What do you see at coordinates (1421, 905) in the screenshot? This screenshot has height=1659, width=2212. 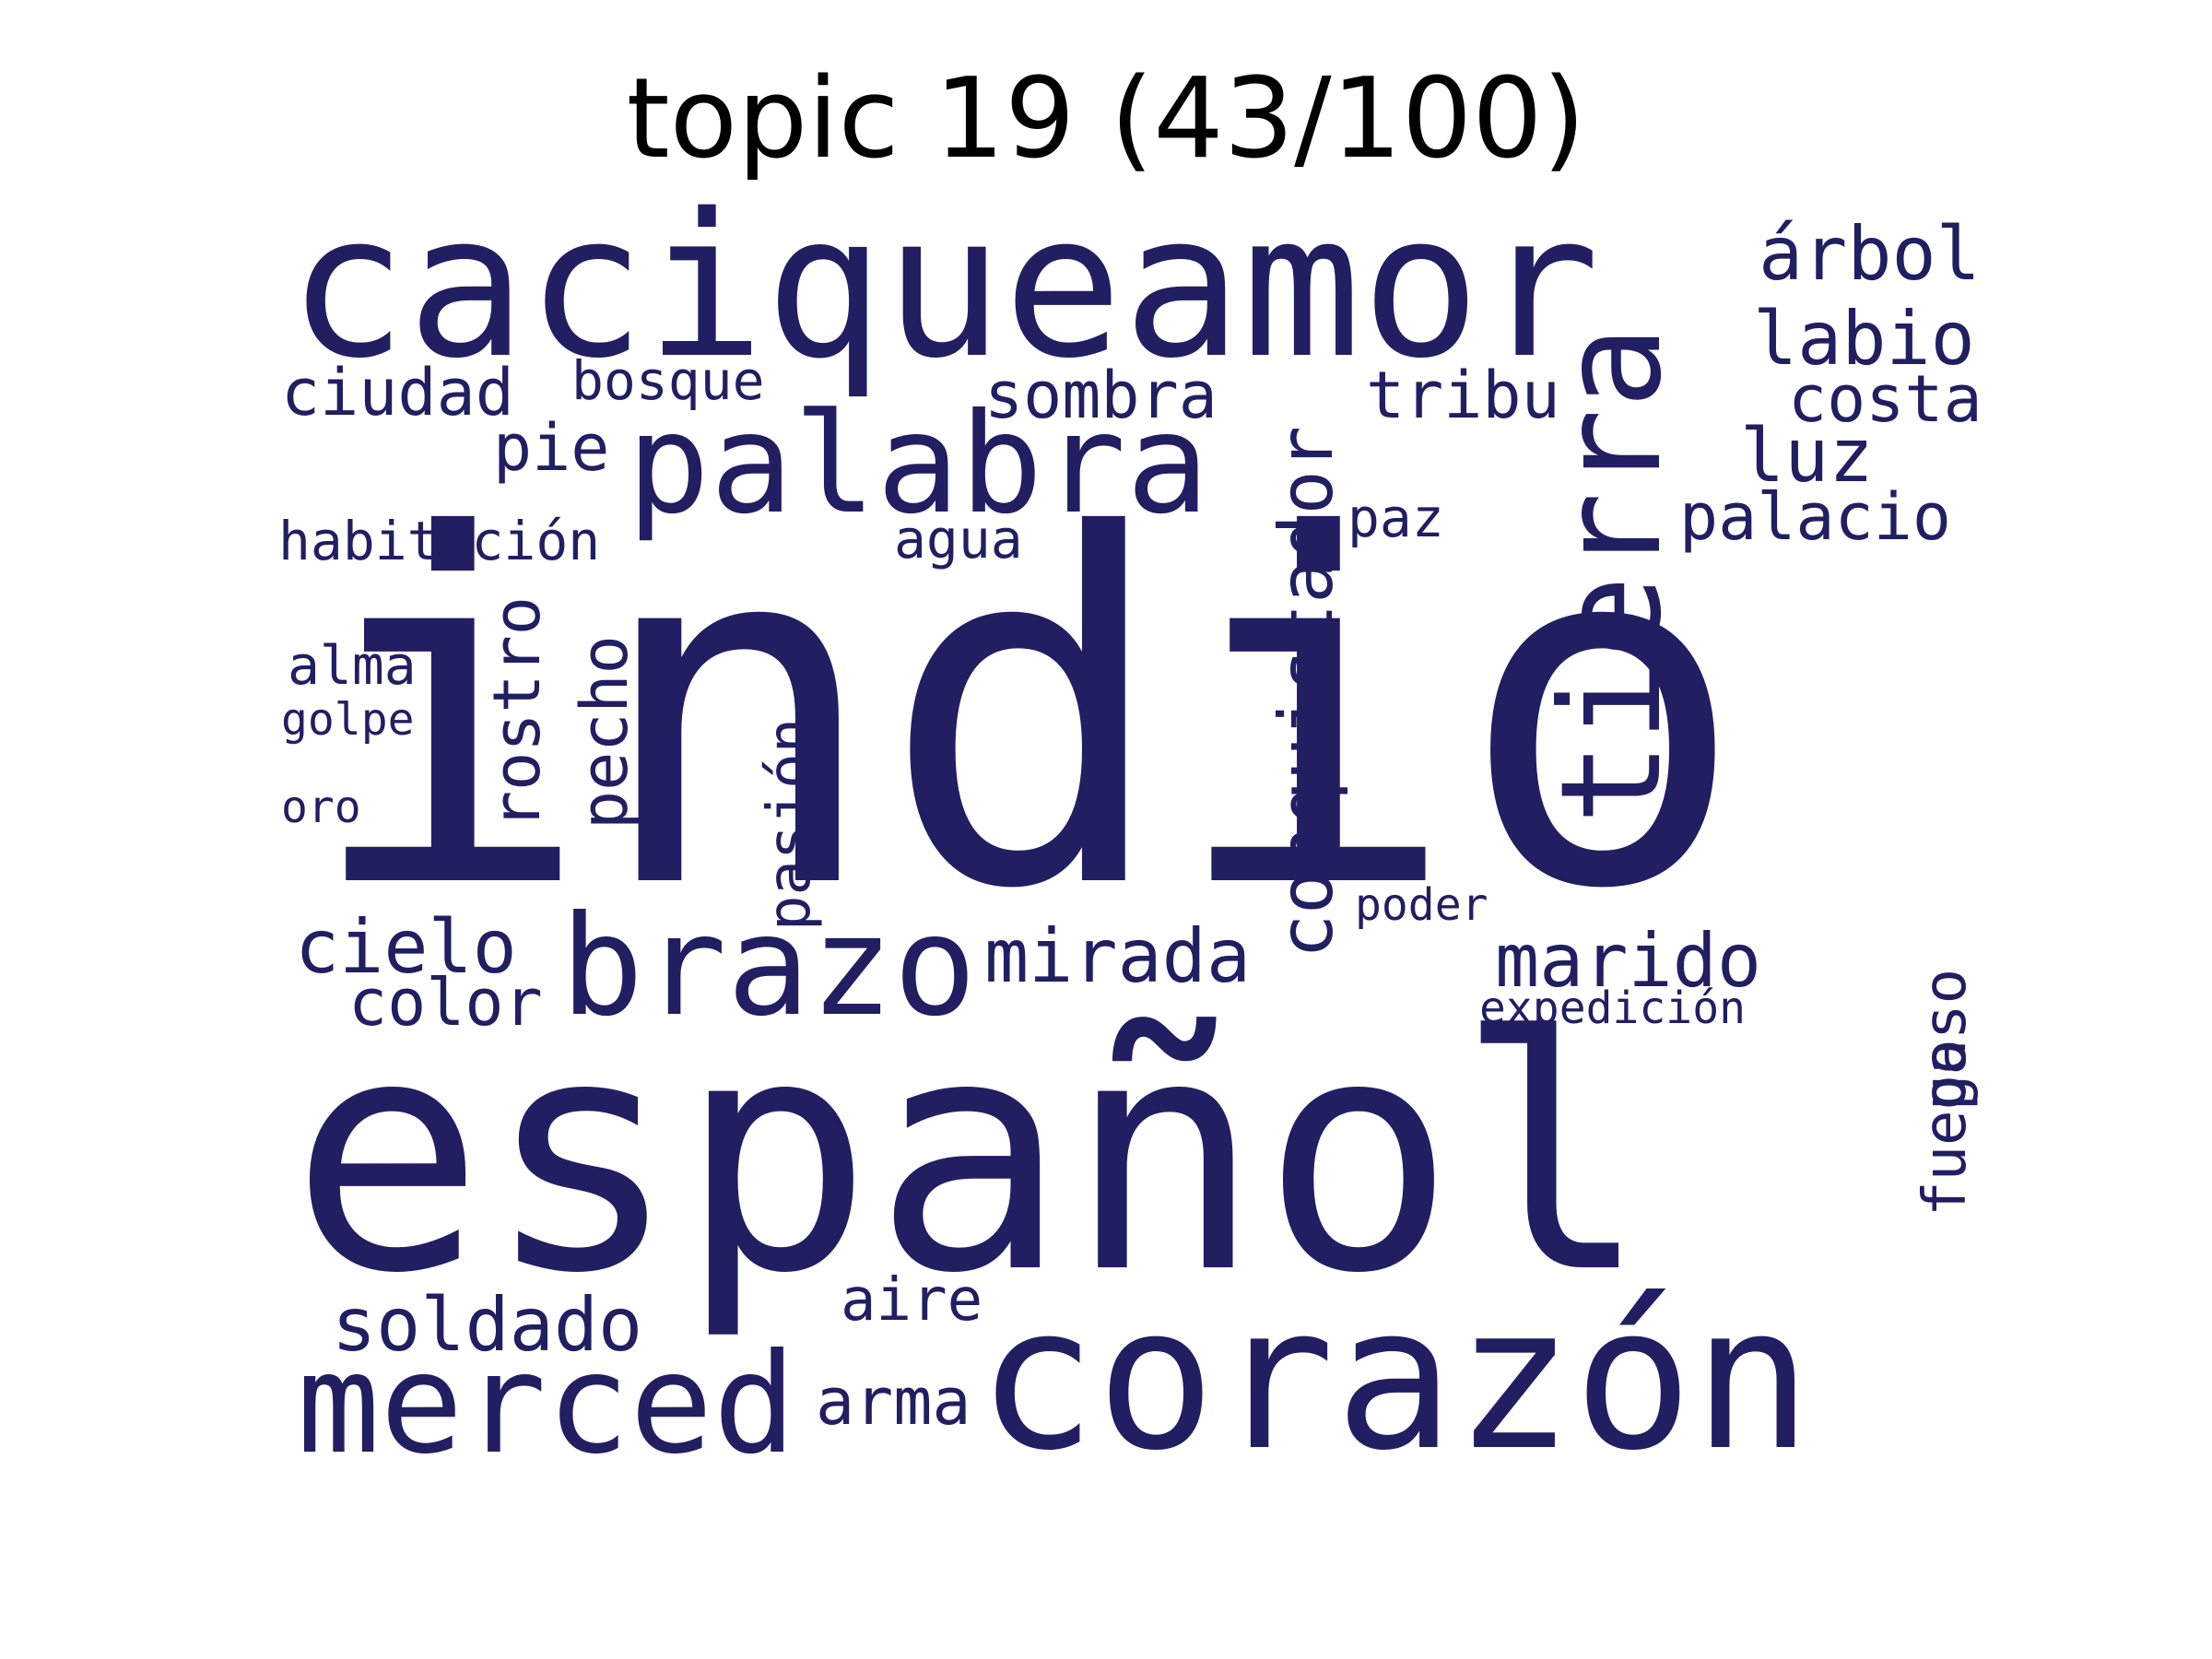 I see `word-poder: poder` at bounding box center [1421, 905].